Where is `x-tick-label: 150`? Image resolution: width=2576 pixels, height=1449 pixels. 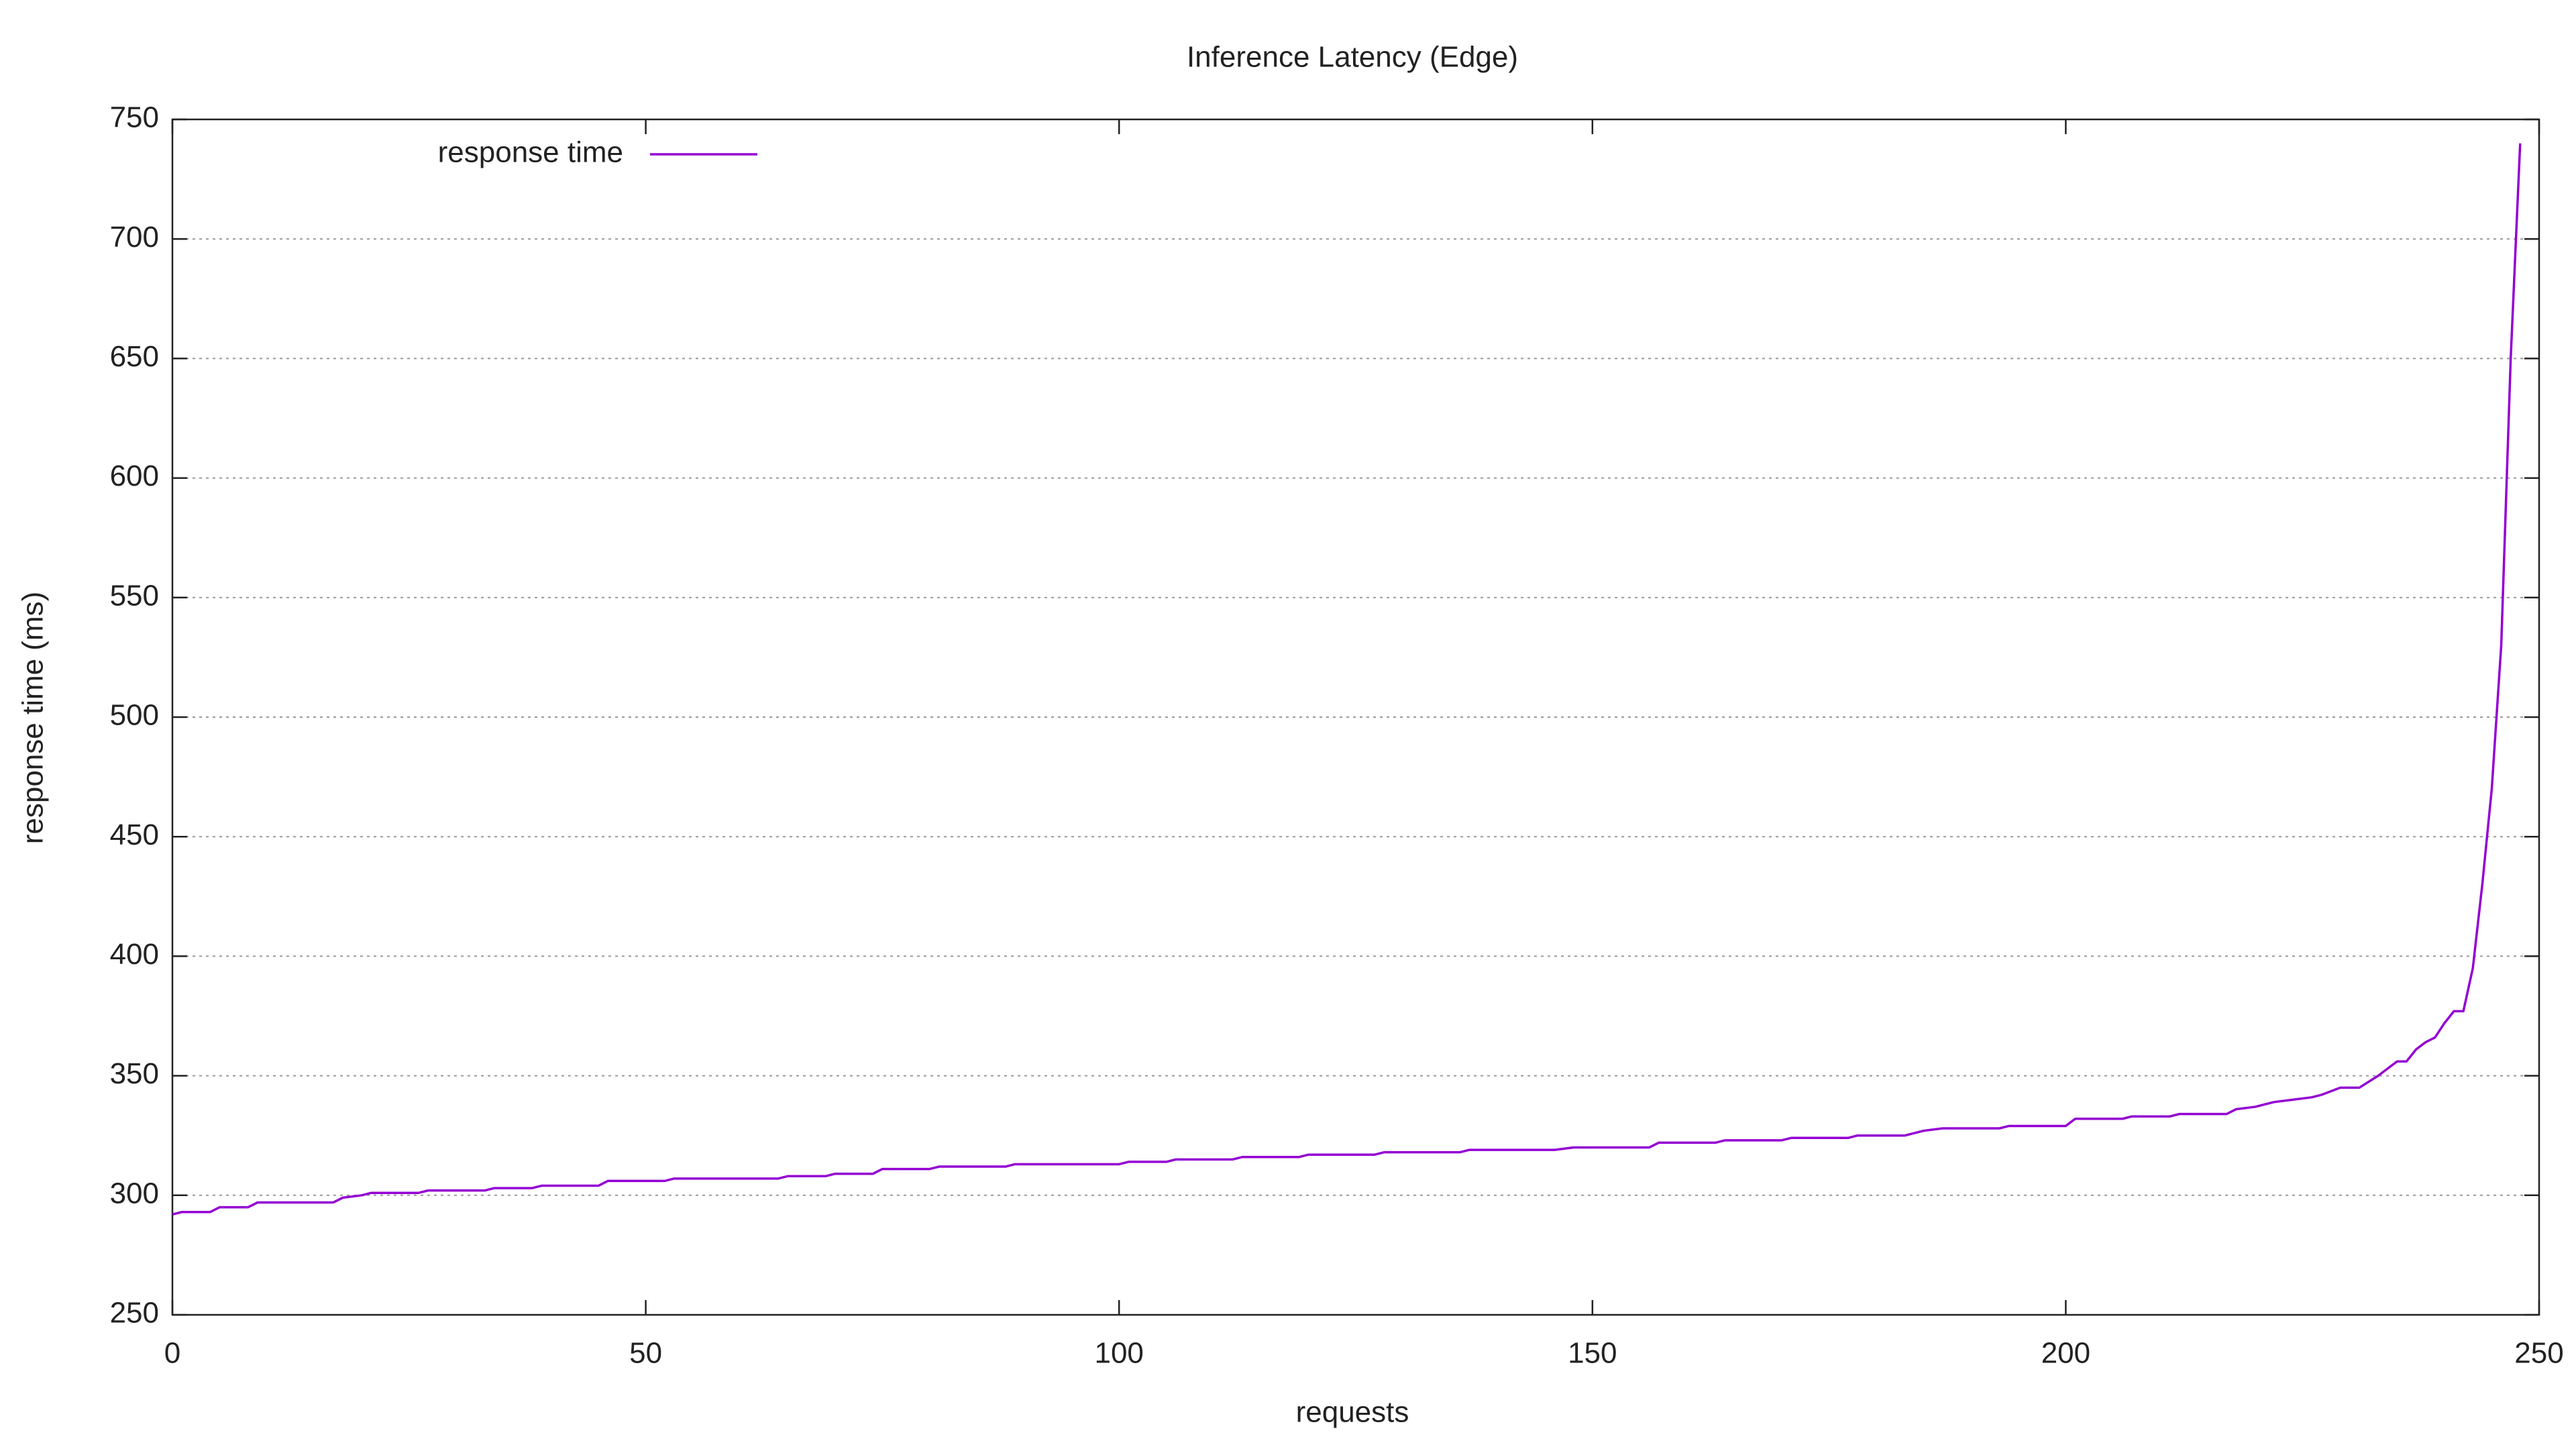 x-tick-label: 150 is located at coordinates (1592, 1353).